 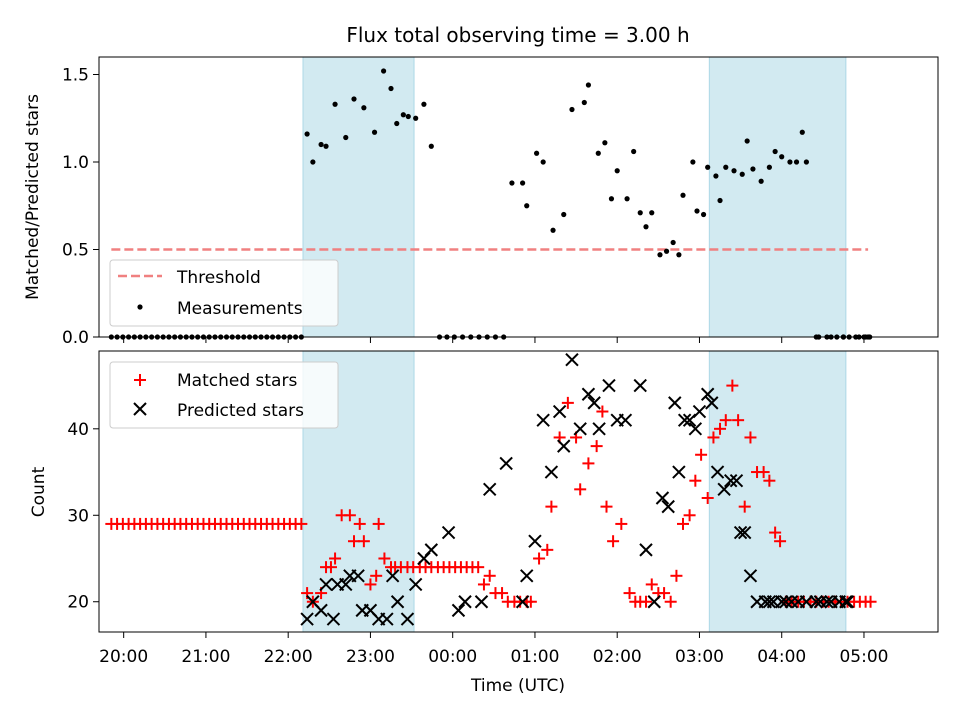 What do you see at coordinates (494, 340) in the screenshot?
I see `top-xticks` at bounding box center [494, 340].